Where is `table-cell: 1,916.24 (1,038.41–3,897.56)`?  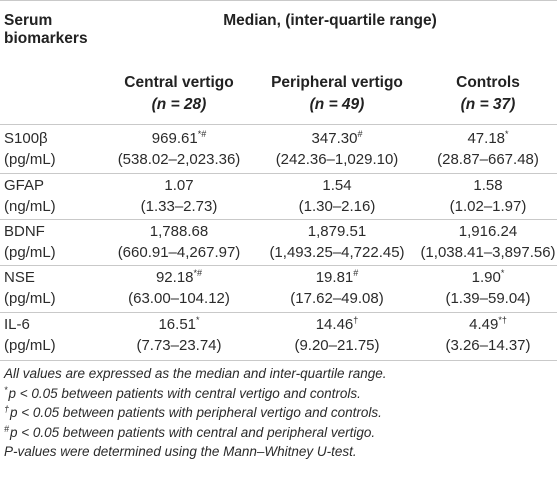
table-cell: 1,916.24 (1,038.41–3,897.56) is located at coordinates (488, 242).